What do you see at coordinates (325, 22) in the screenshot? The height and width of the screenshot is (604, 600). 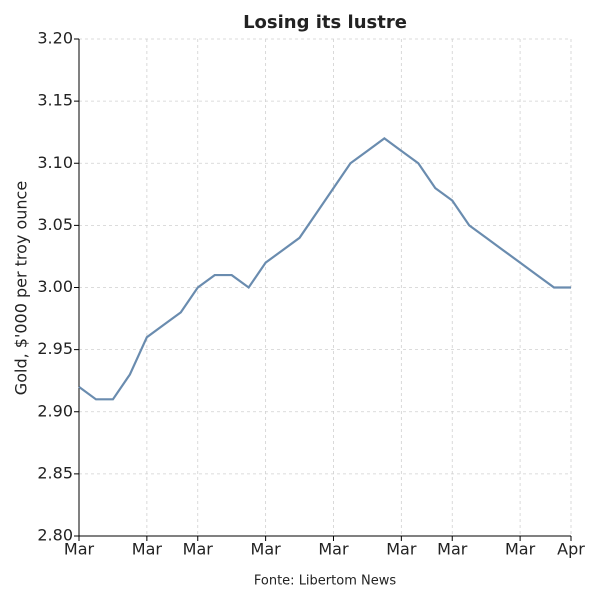 I see `chart-title: Losing its lustre` at bounding box center [325, 22].